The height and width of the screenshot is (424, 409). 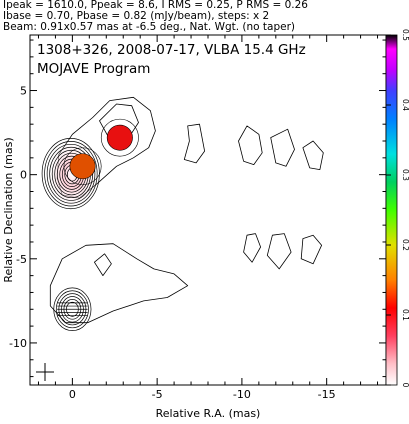 I want to click on colorbar-tick-label: 0.5, so click(x=405, y=35).